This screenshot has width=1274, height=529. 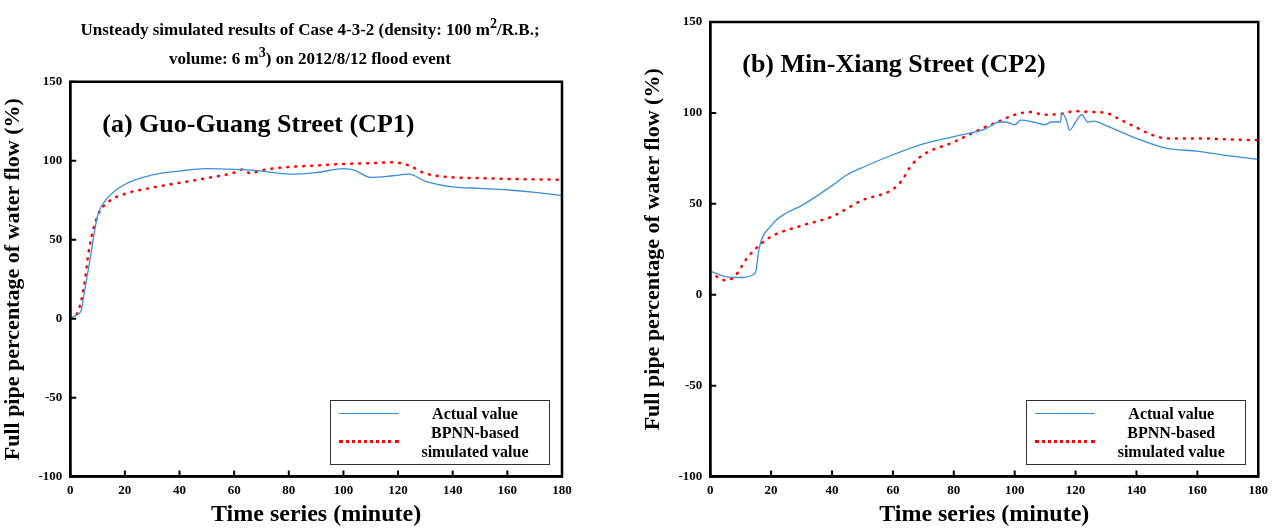 What do you see at coordinates (310, 41) in the screenshot?
I see `chart-title: Unsteady simulated results of Case 4-3-2 (density: 100 m$^{2}$/R.B.; volume: 6 m$^{3}$) on 2012/8/12 flood event` at bounding box center [310, 41].